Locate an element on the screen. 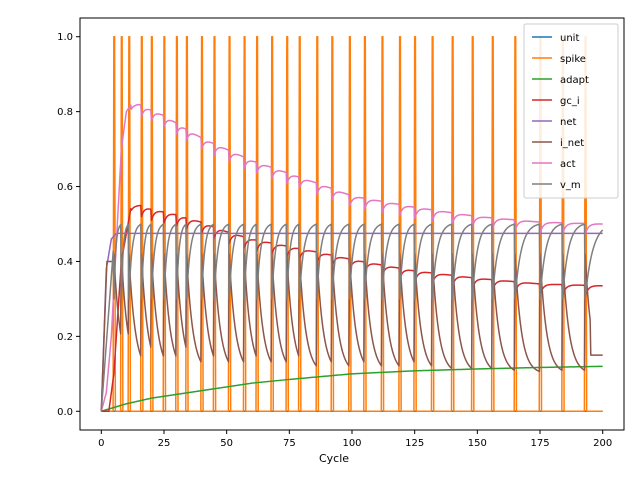  x-tick-label: 200 is located at coordinates (602, 443).